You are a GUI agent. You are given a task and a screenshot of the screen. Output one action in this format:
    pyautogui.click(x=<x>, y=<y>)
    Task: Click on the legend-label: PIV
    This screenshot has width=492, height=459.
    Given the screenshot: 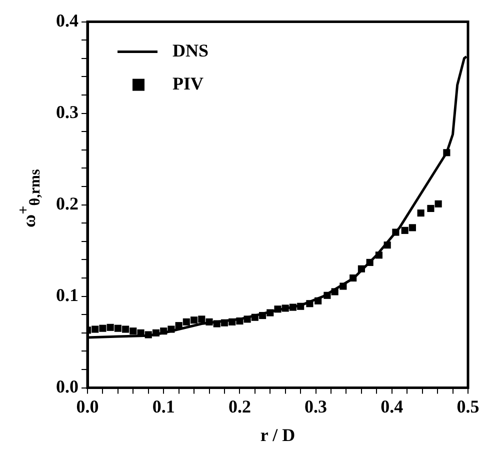 What is the action you would take?
    pyautogui.click(x=188, y=83)
    